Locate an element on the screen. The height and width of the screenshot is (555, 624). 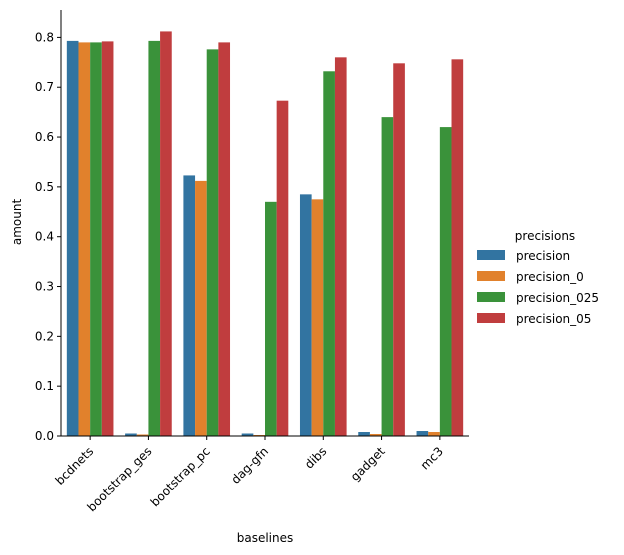
bar-precision_05-dibs is located at coordinates (340, 246).